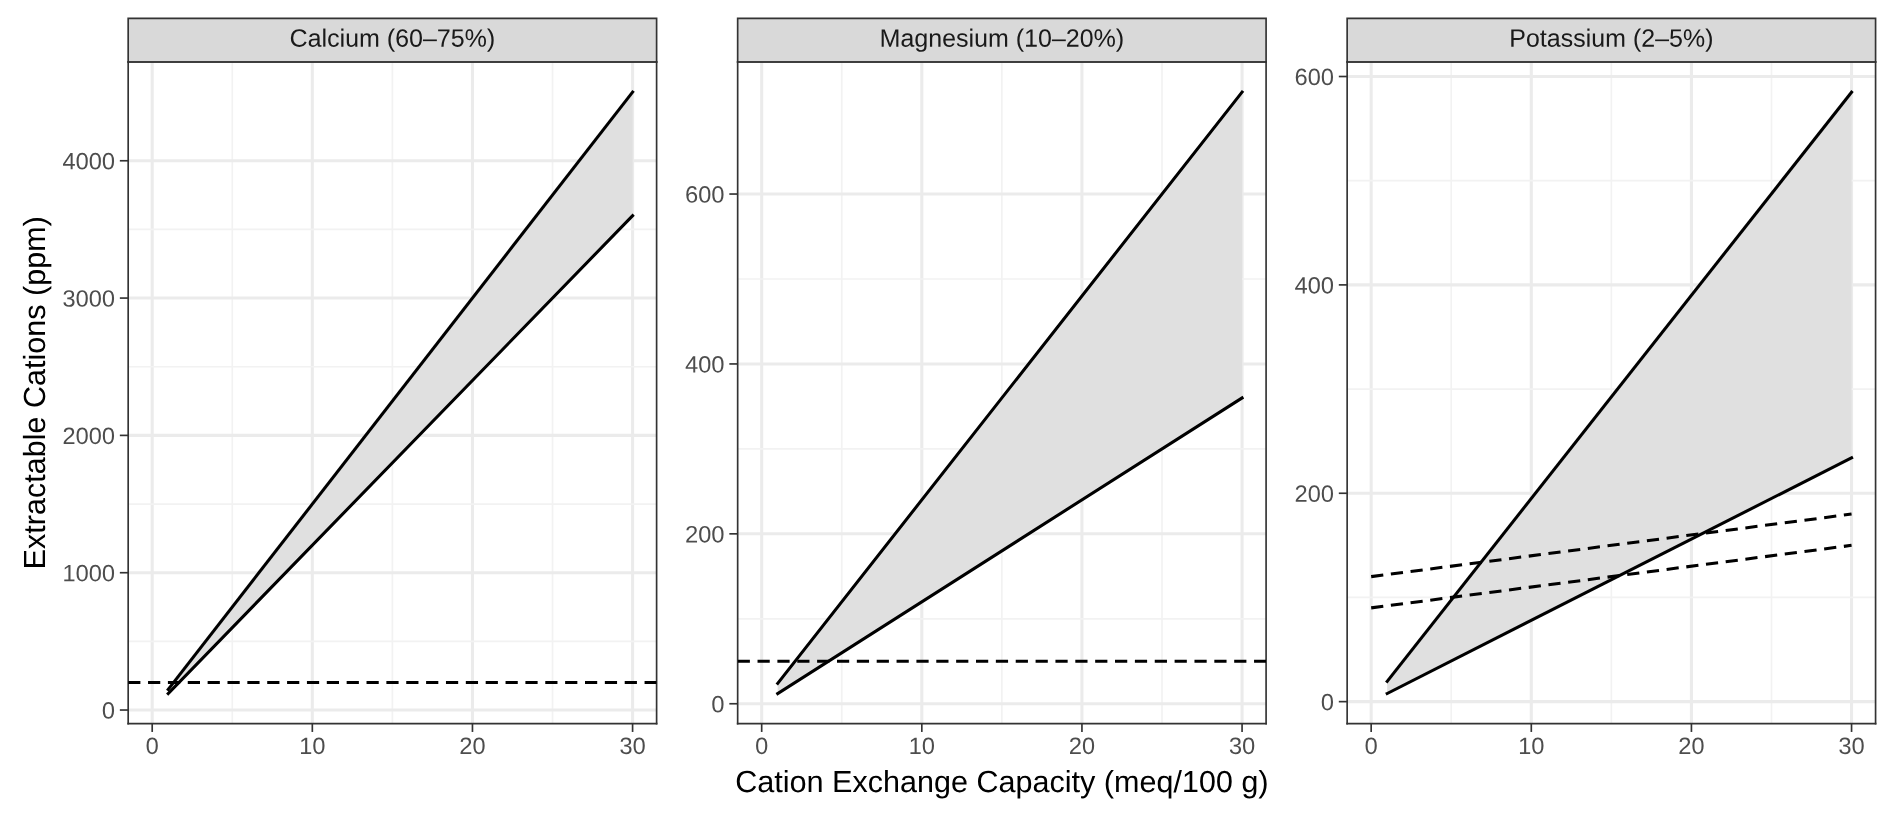 The width and height of the screenshot is (1885, 827). I want to click on y-tick-label: 2000, so click(89, 436).